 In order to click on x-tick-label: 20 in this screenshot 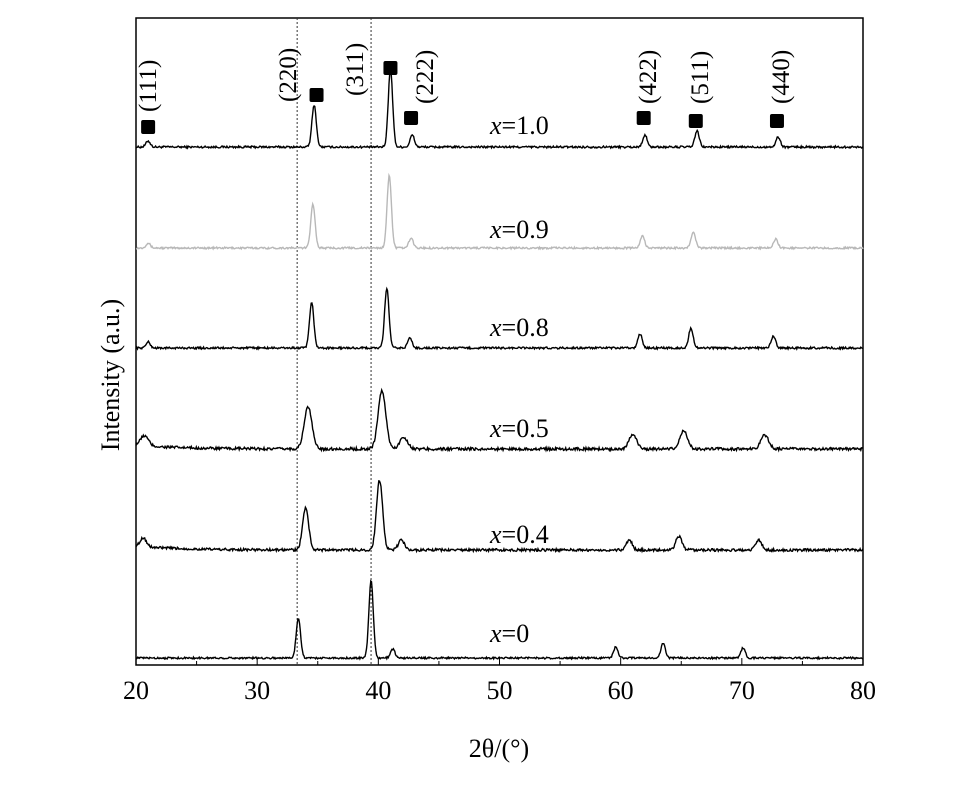, I will do `click(136, 690)`.